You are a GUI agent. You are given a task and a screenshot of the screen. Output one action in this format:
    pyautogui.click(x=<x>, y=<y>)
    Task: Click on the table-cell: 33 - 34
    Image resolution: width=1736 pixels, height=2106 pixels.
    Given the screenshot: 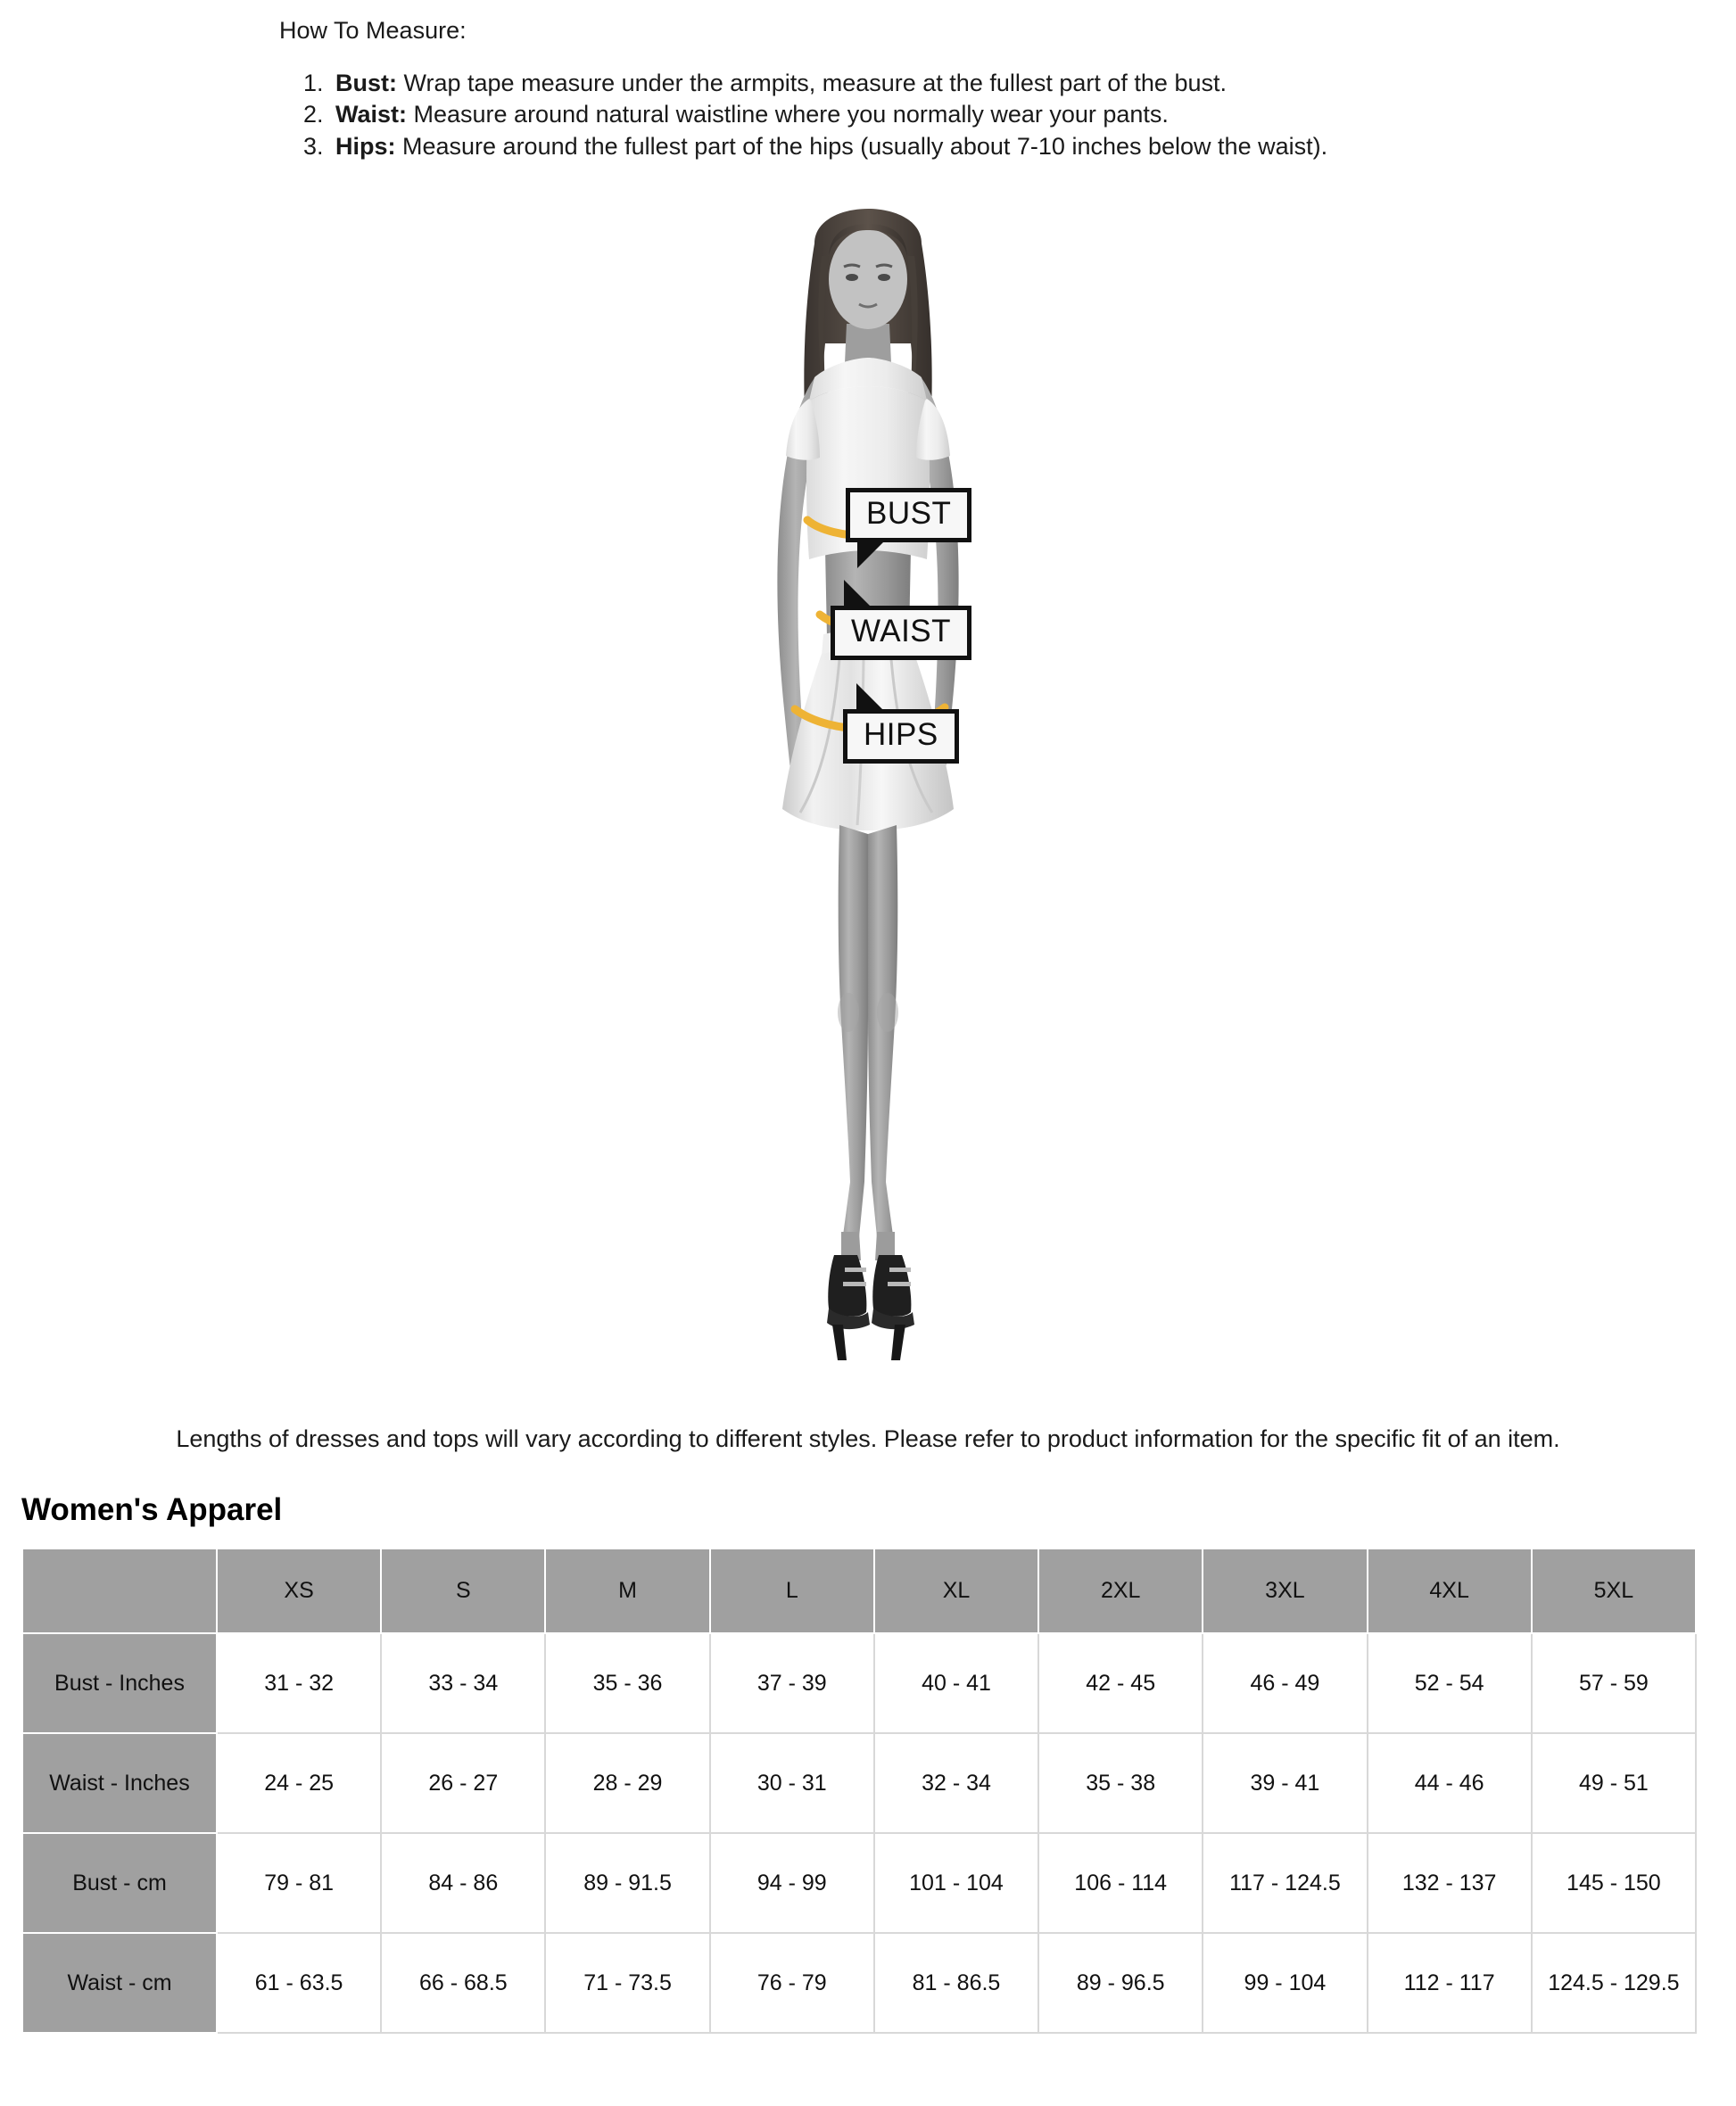 What is the action you would take?
    pyautogui.click(x=463, y=1683)
    